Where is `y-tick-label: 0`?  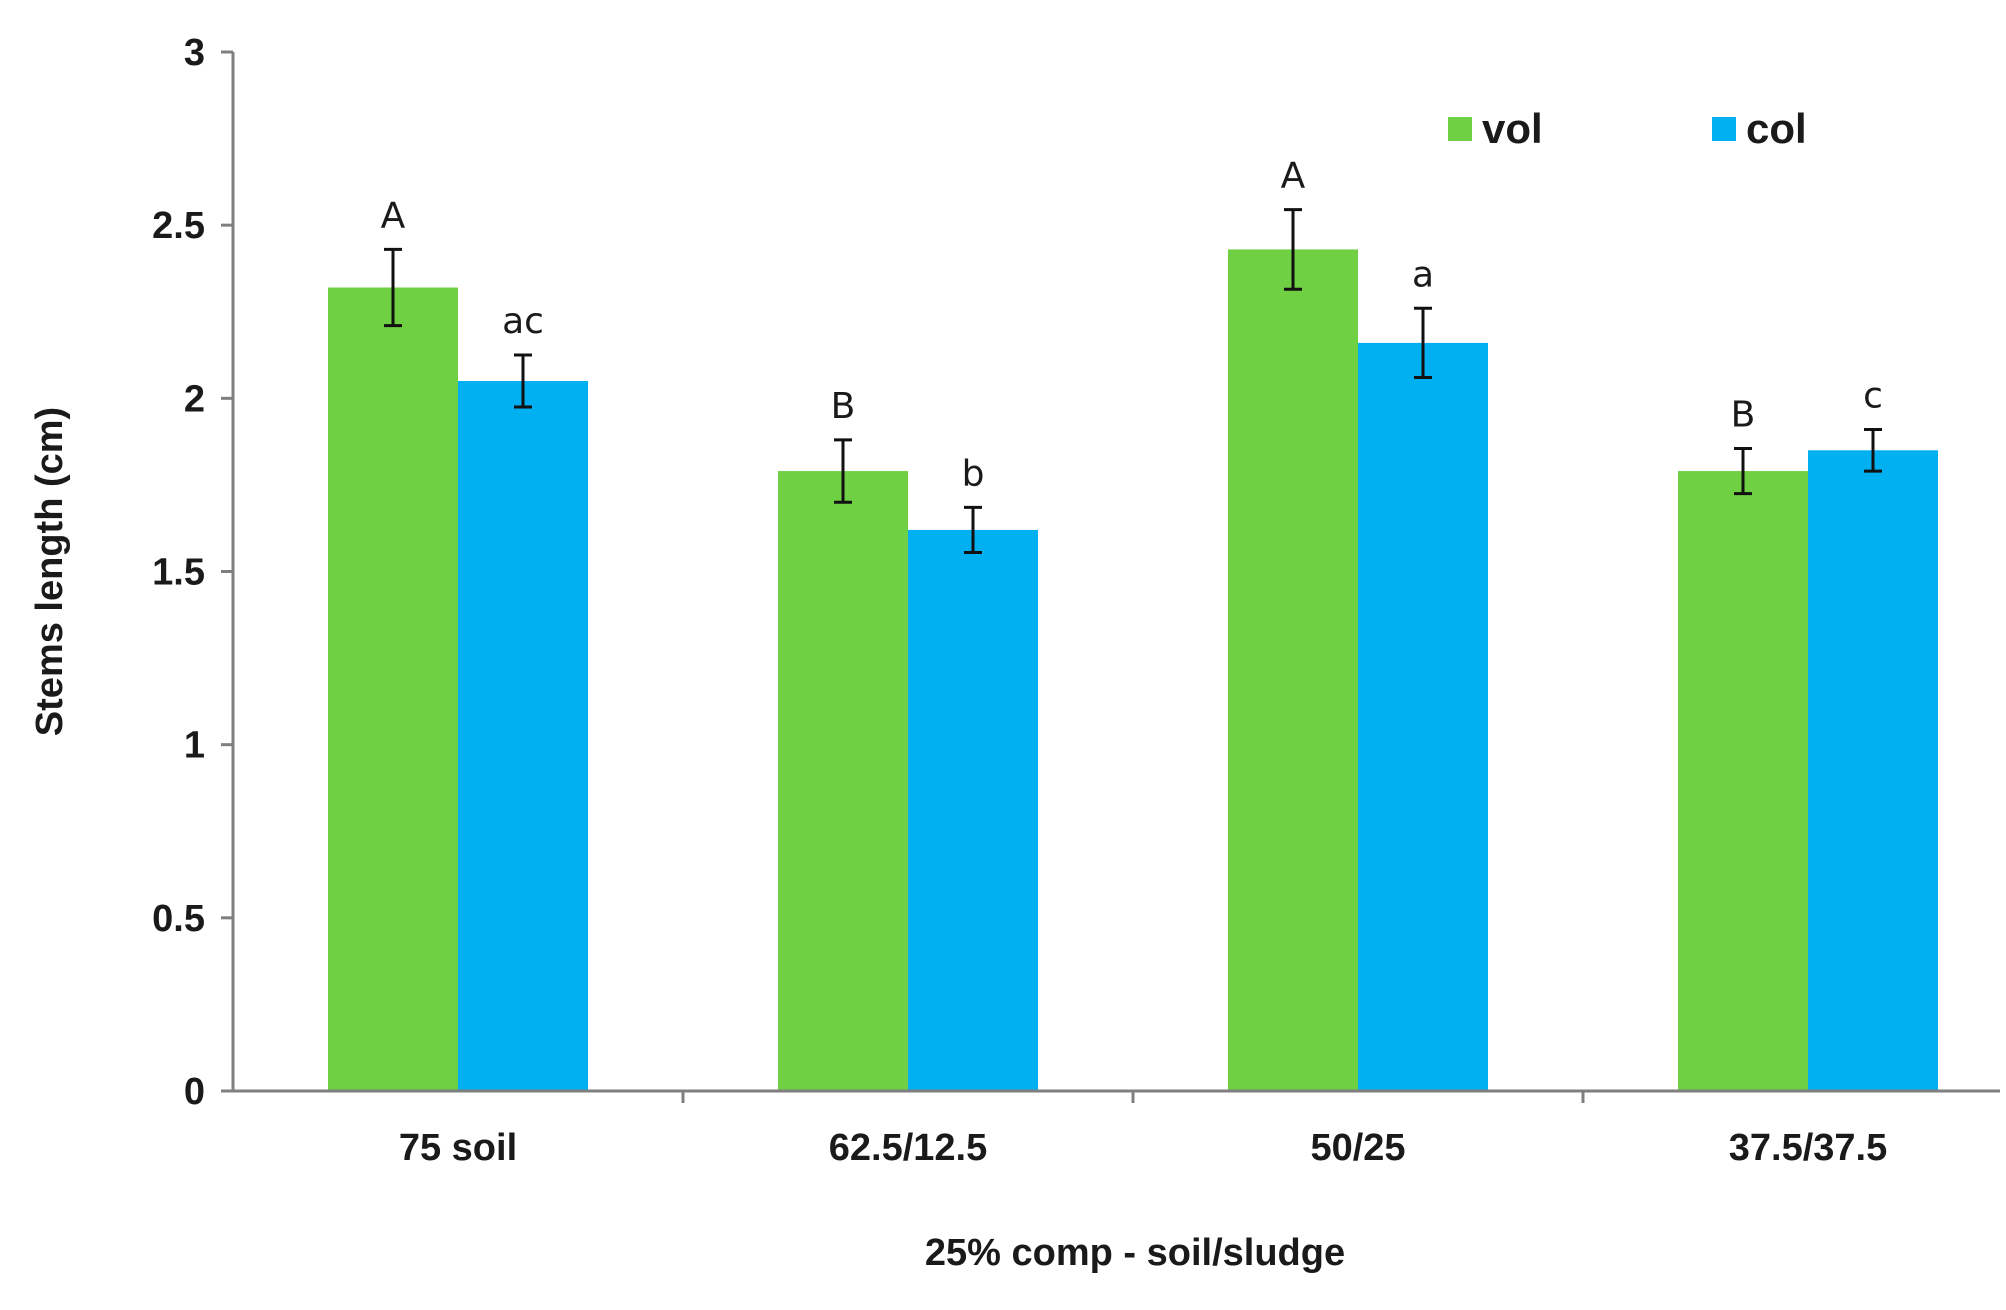 y-tick-label: 0 is located at coordinates (194, 1092).